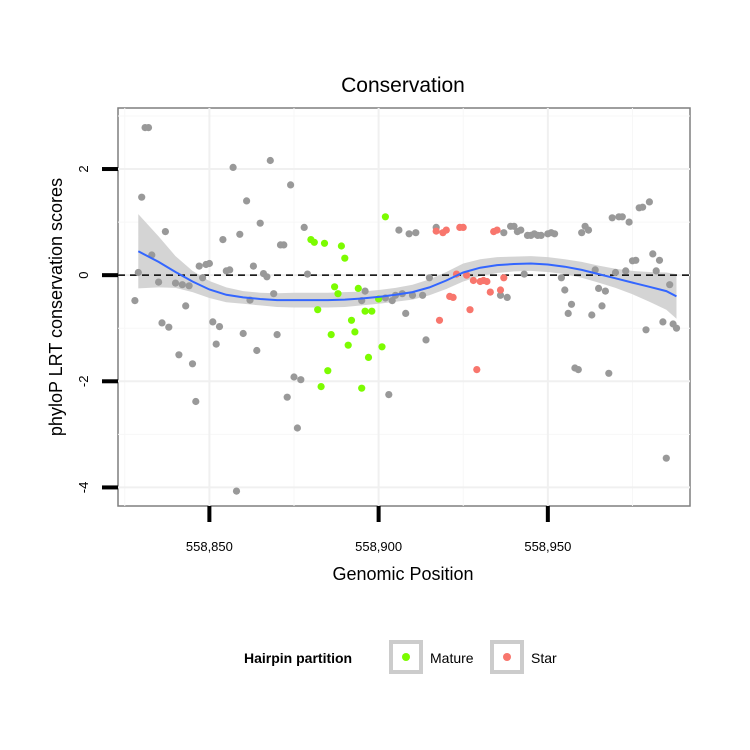  I want to click on chart-title: Conservation, so click(403, 85).